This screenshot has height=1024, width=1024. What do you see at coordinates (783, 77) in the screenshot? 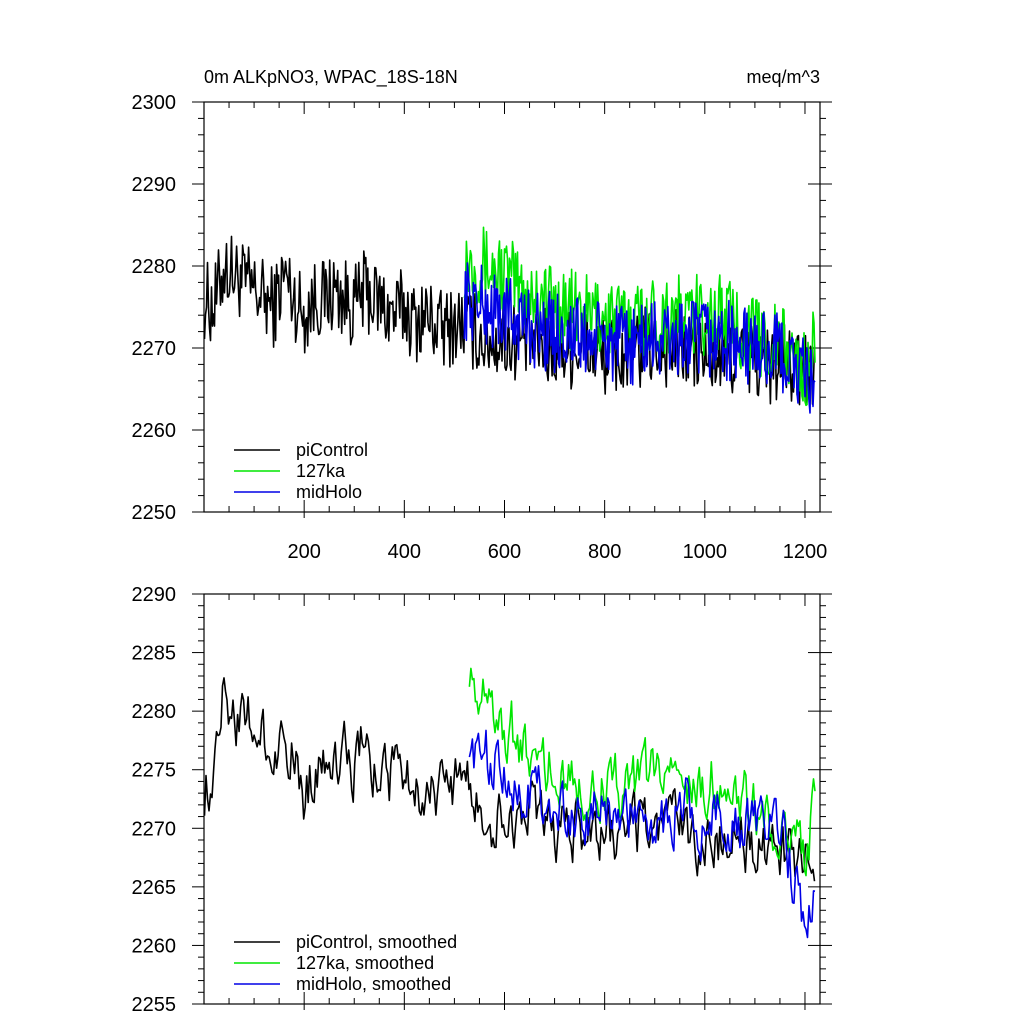
I see `chart-units: meq/m^3` at bounding box center [783, 77].